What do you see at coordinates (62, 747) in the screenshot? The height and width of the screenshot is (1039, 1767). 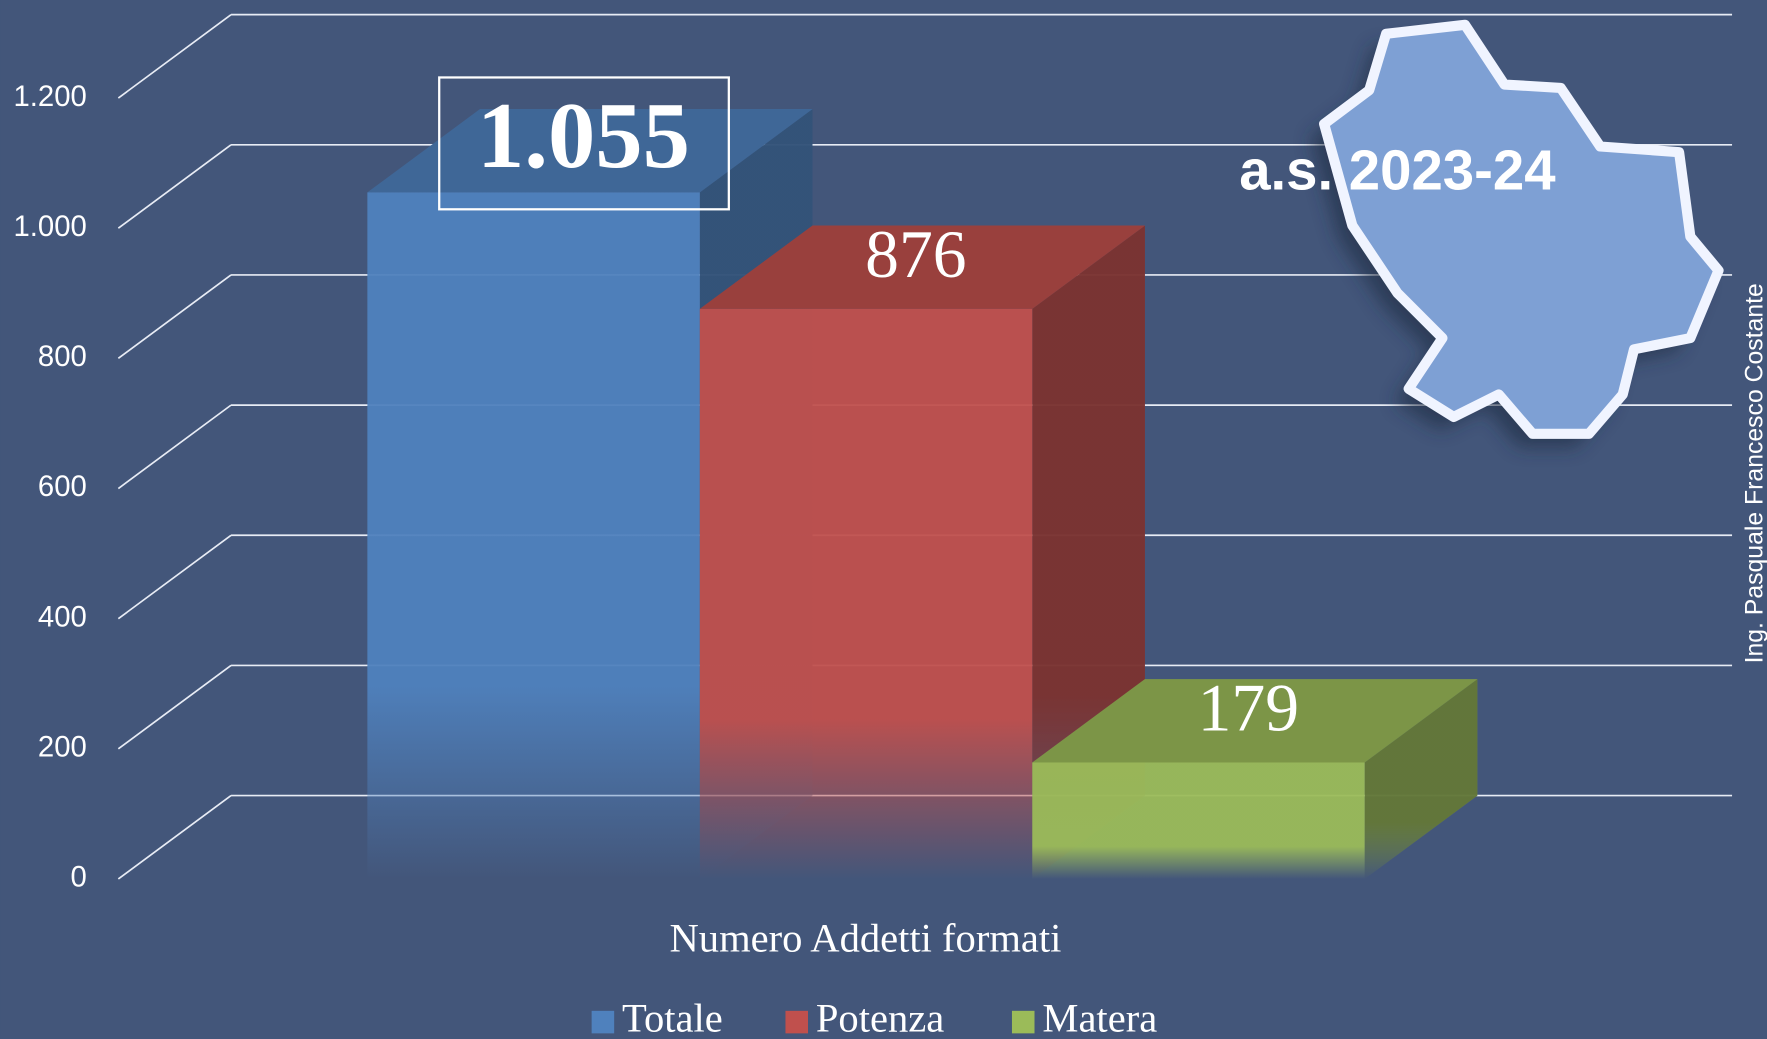 I see `y-tick-label: 200` at bounding box center [62, 747].